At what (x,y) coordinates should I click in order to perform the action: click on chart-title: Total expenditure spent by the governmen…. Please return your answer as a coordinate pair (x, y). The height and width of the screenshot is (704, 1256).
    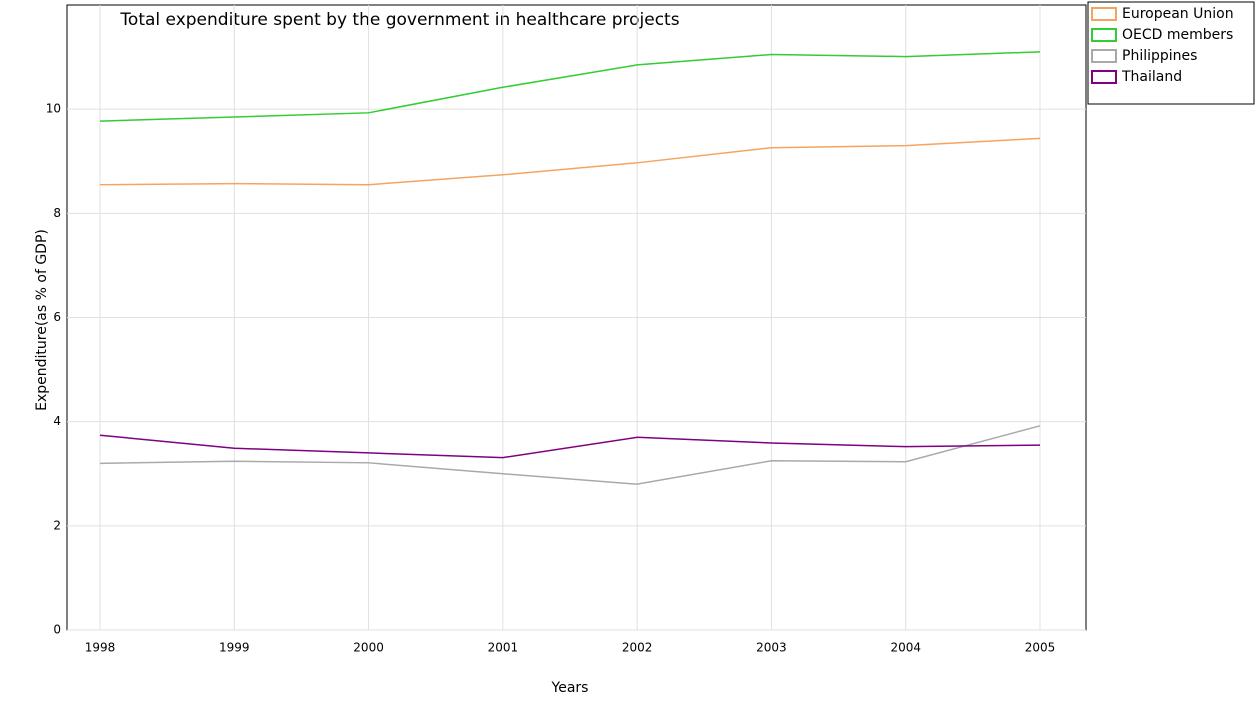
    Looking at the image, I should click on (399, 20).